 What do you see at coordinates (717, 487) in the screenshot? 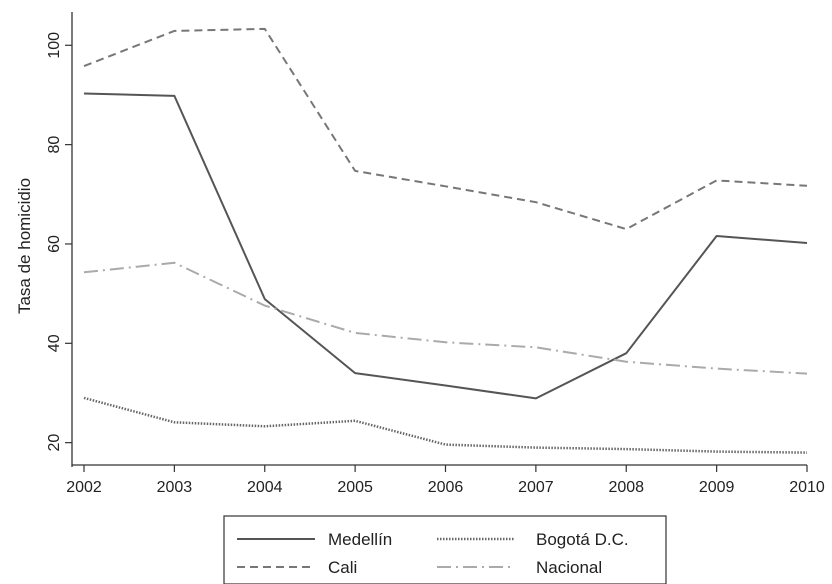
I see `x-tick-label: 2009` at bounding box center [717, 487].